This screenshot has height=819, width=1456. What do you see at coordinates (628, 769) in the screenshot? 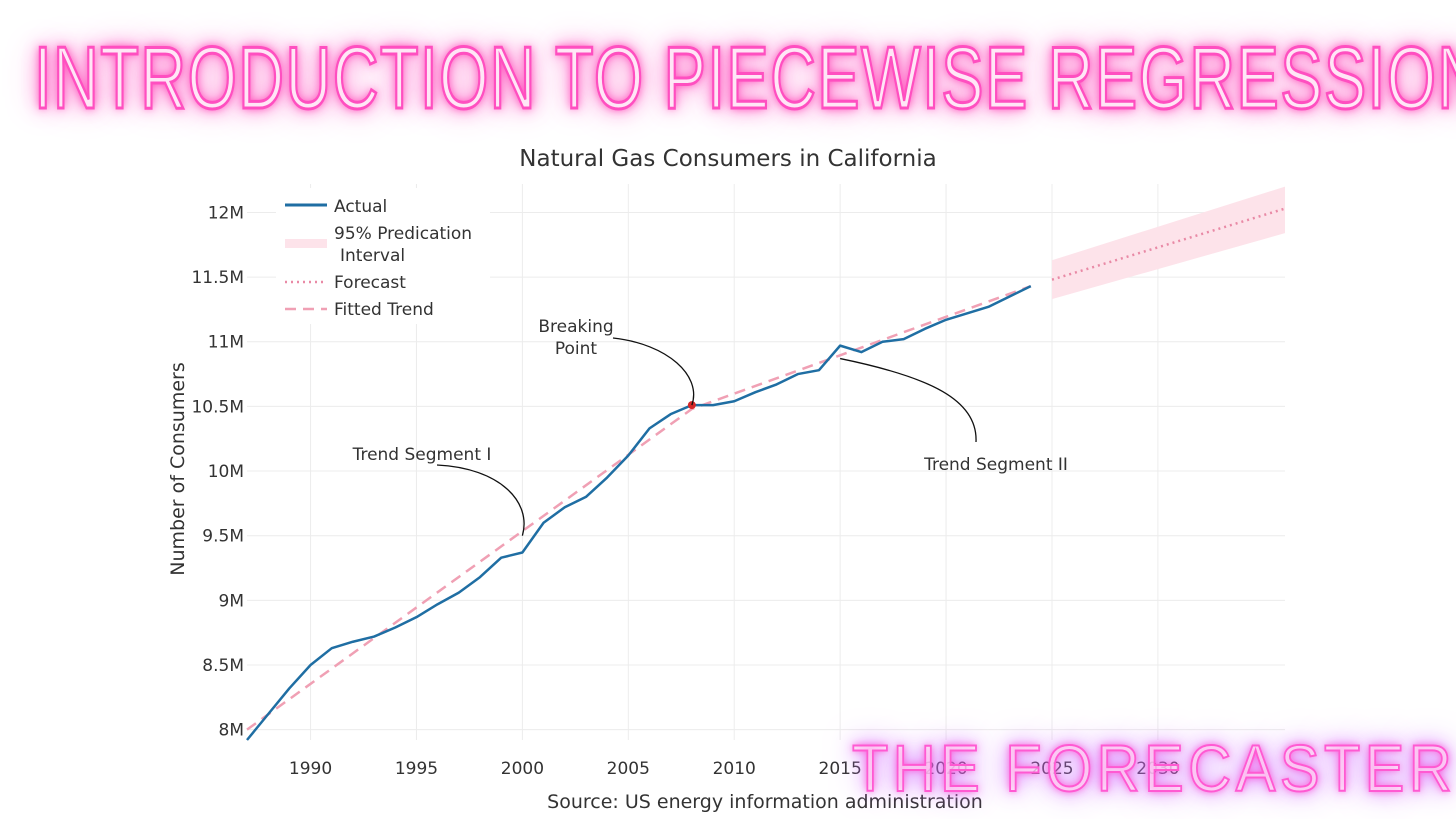
I see `x-tick-label: 2005` at bounding box center [628, 769].